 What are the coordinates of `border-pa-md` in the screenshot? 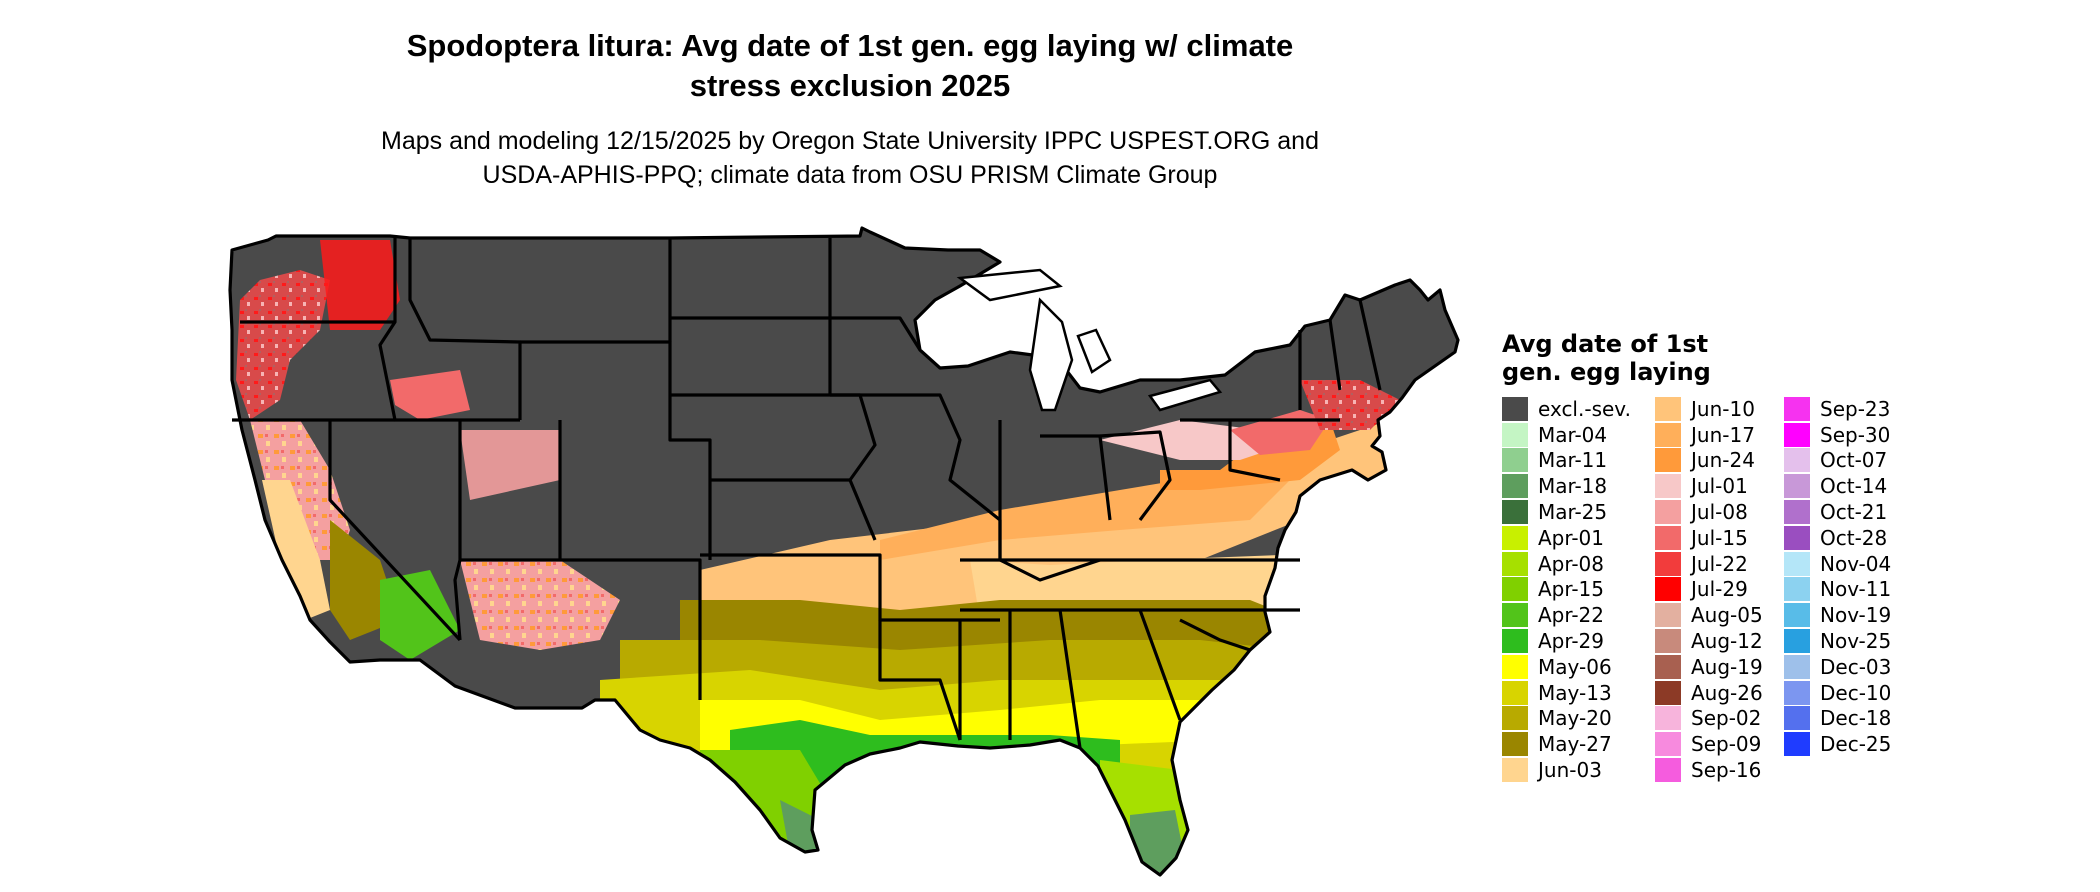 It's located at (1260, 450).